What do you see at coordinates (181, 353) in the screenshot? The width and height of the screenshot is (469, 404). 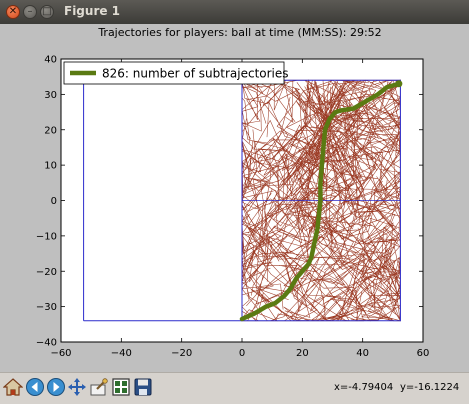 I see `x-tick-label: −20` at bounding box center [181, 353].